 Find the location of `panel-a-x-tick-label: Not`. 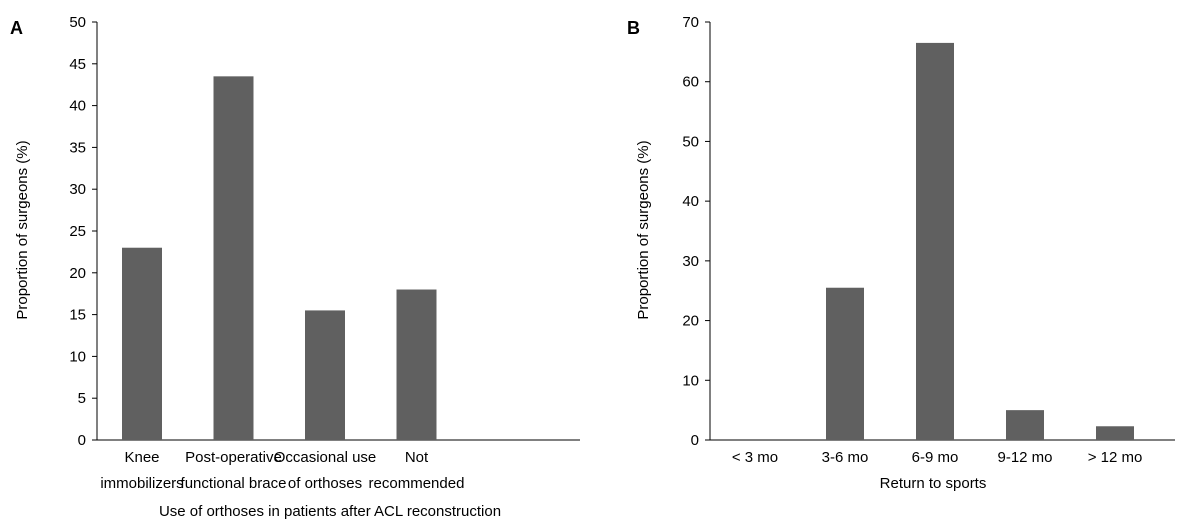

panel-a-x-tick-label: Not is located at coordinates (417, 457).